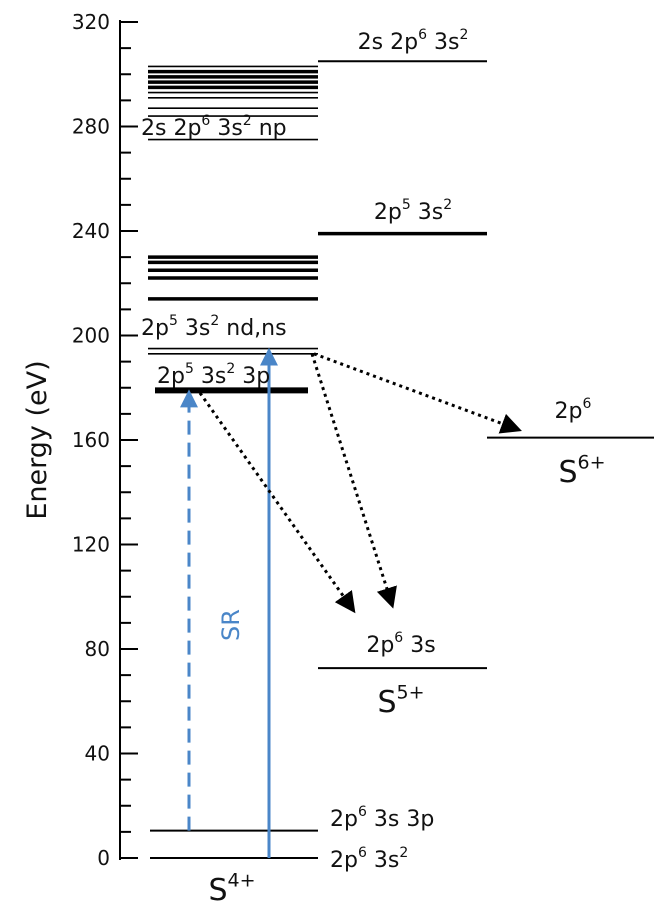  Describe the element at coordinates (231, 888) in the screenshot. I see `s4-ion-label: S4+​` at that location.